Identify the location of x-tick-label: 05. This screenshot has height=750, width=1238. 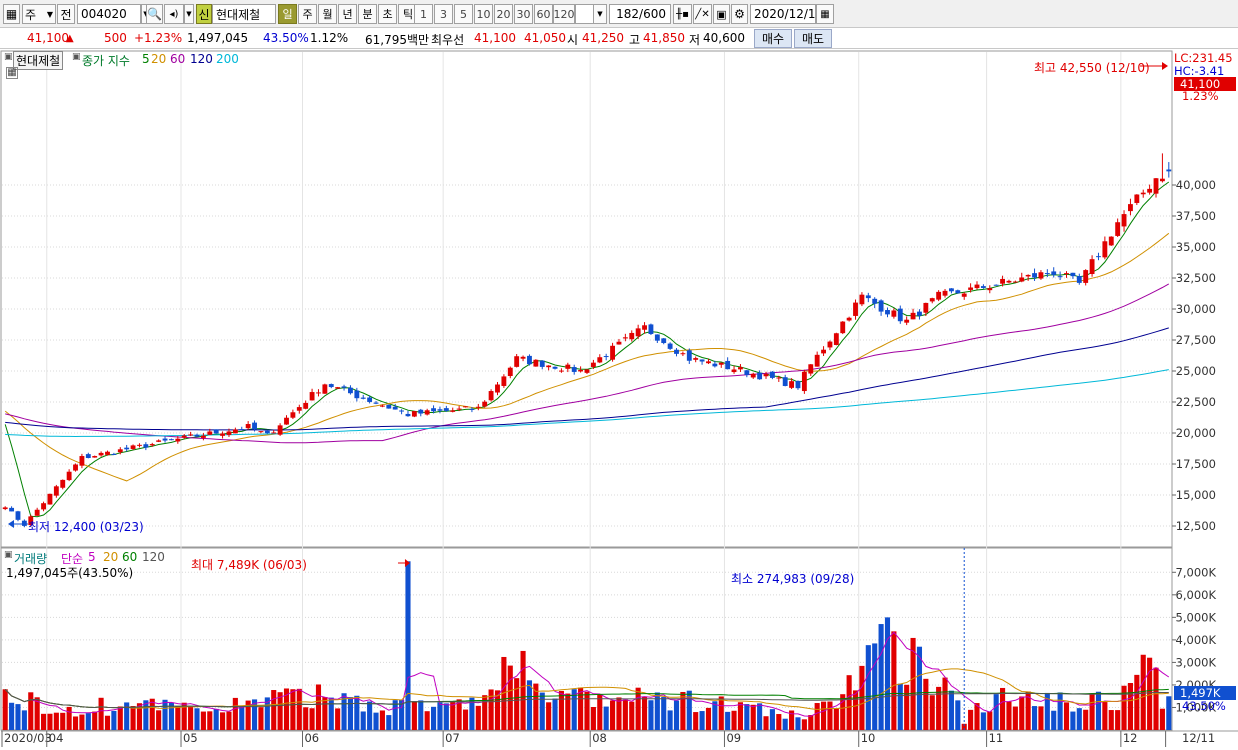
(190, 738).